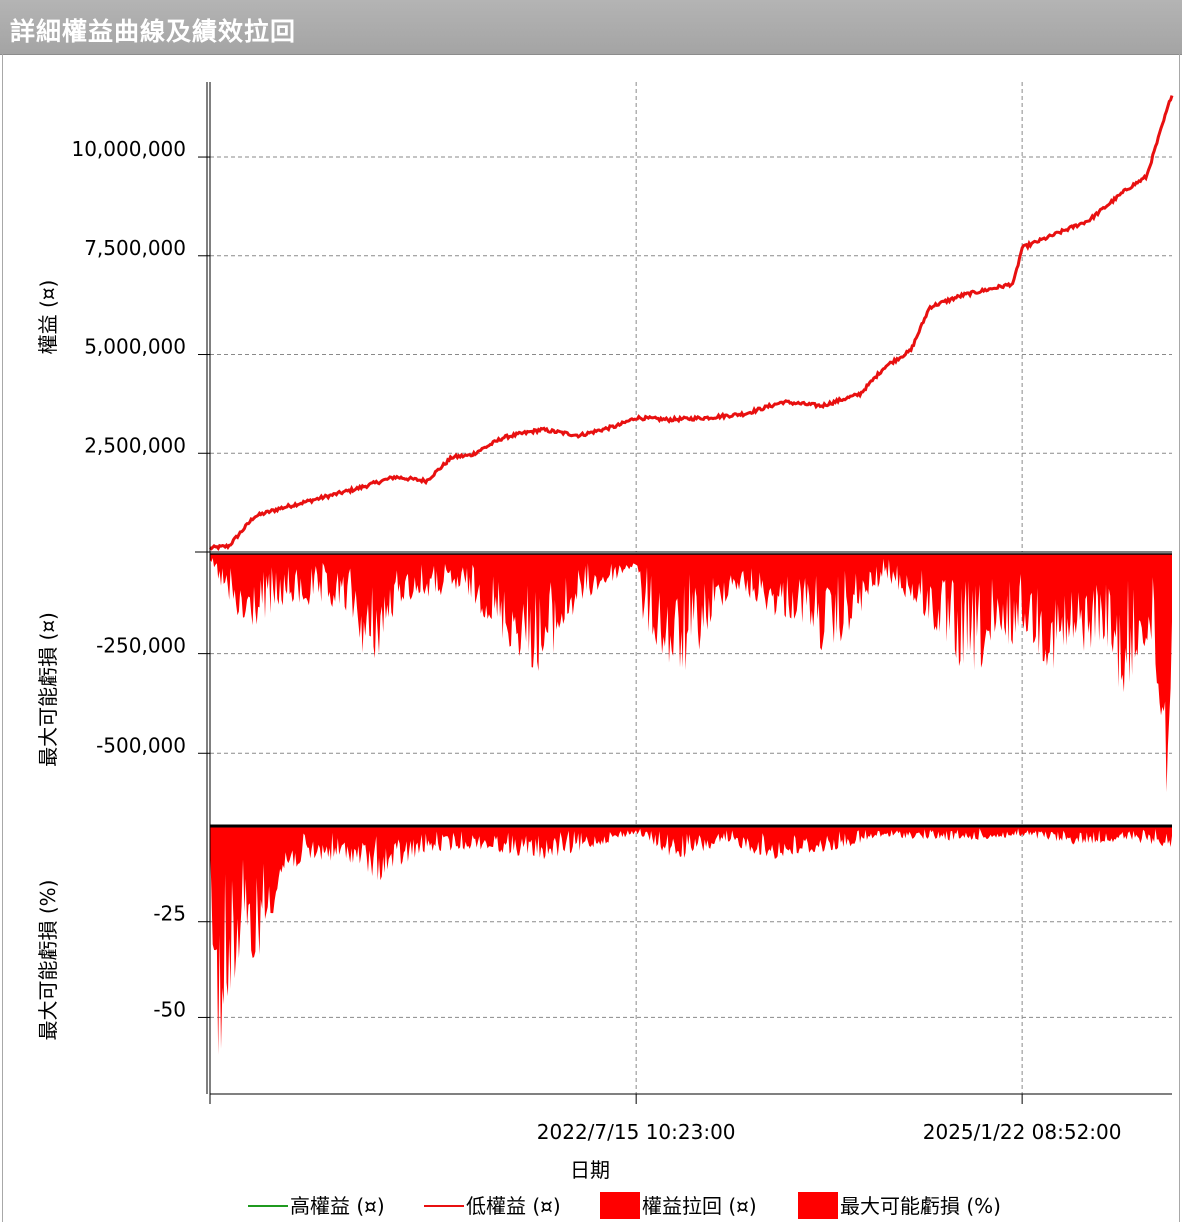  I want to click on drawdown_amount-tick-label: -250,000, so click(141, 646).